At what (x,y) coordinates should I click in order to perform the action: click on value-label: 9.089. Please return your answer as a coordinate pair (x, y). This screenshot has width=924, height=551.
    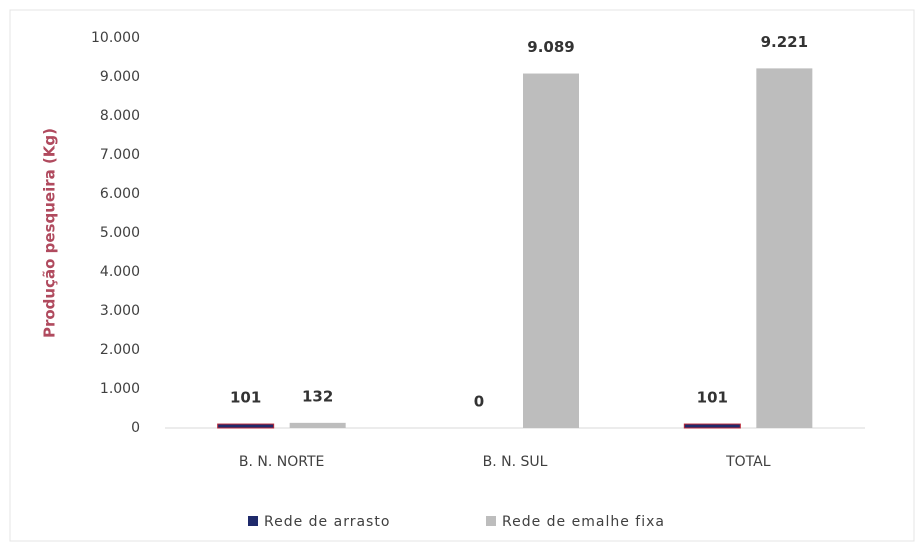
    Looking at the image, I should click on (550, 47).